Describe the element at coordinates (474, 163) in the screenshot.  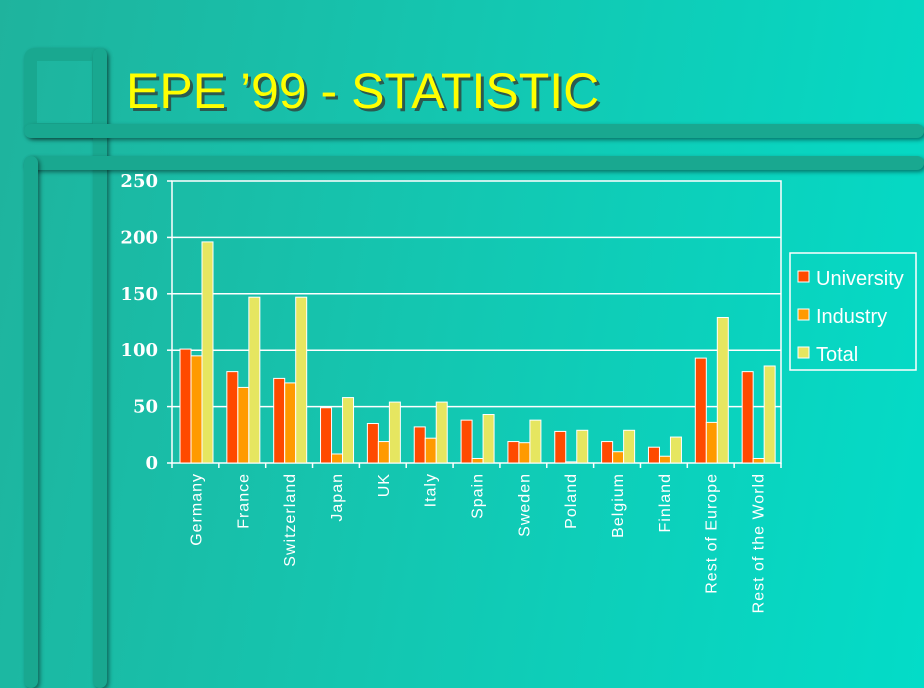
I see `decorative-horizontal-bar-bottom` at that location.